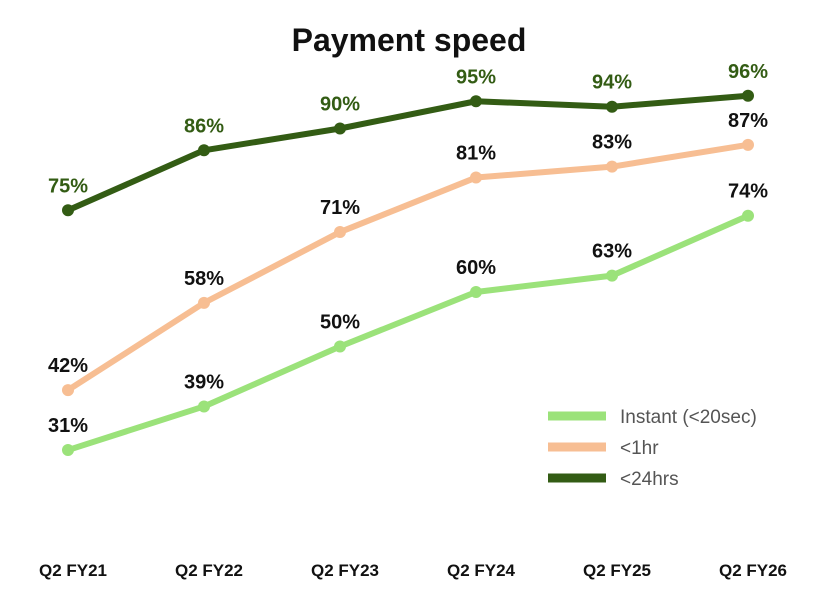  I want to click on x-tick-label: Q2 FY21, so click(73, 570).